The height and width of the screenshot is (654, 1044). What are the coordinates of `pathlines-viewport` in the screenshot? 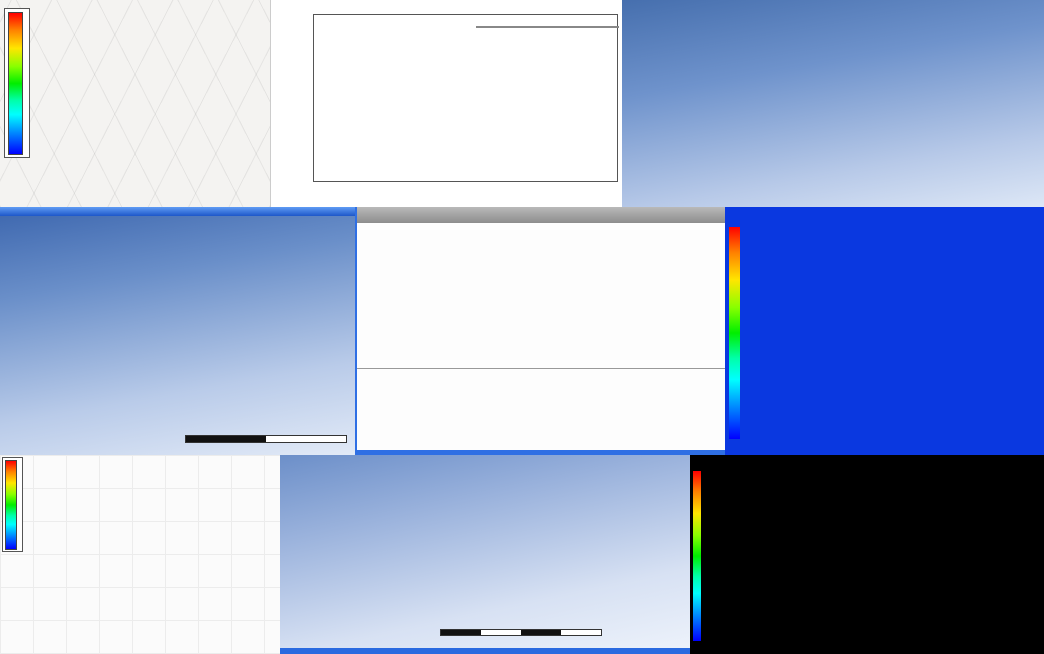 It's located at (867, 554).